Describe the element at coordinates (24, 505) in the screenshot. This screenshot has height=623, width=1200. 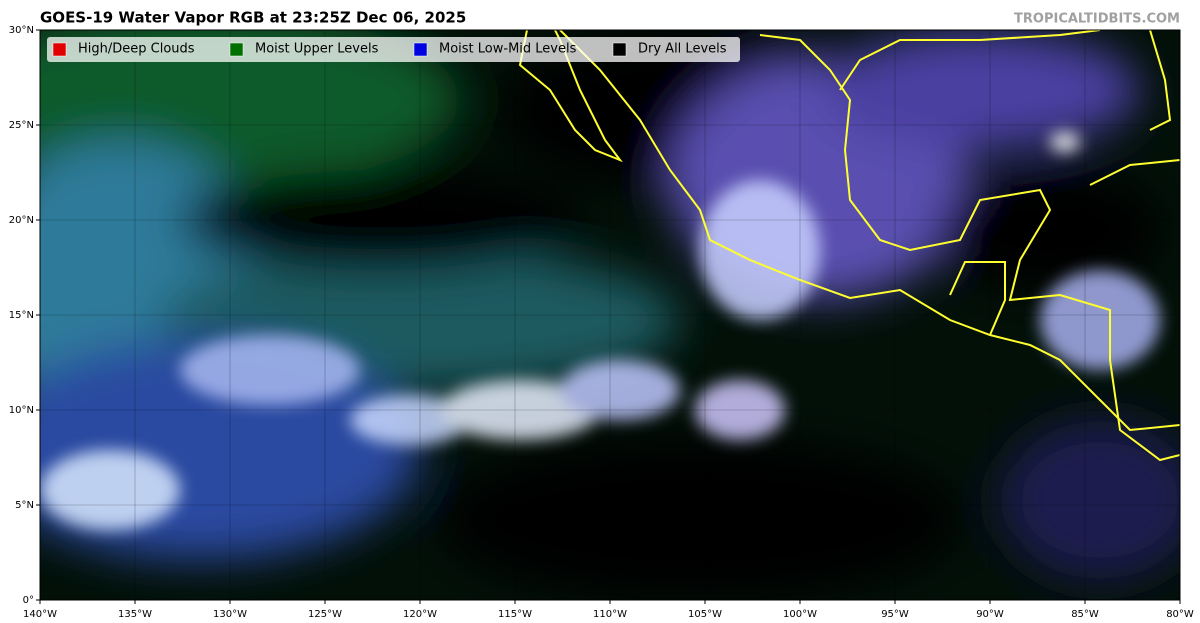
I see `y-tick-label: 5°N` at that location.